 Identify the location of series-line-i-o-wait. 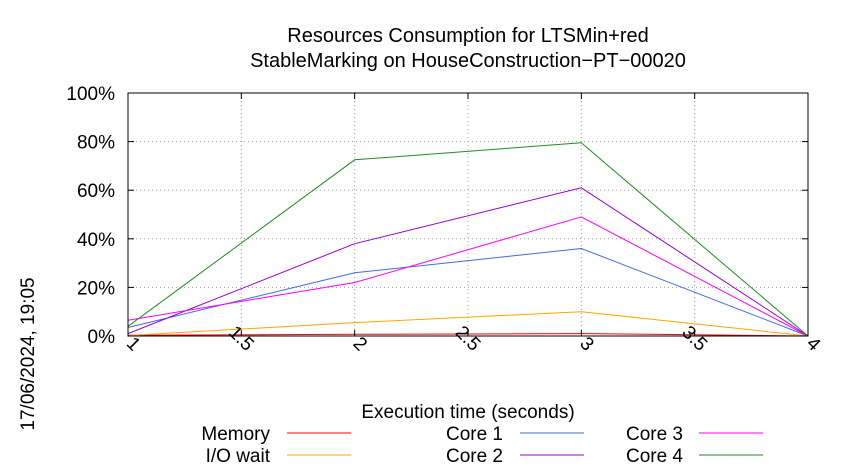
(468, 324).